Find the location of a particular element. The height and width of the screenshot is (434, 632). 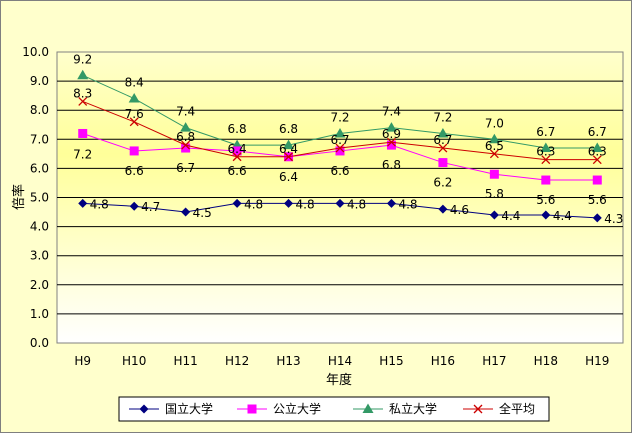

x-tick-label: H10 is located at coordinates (134, 361).